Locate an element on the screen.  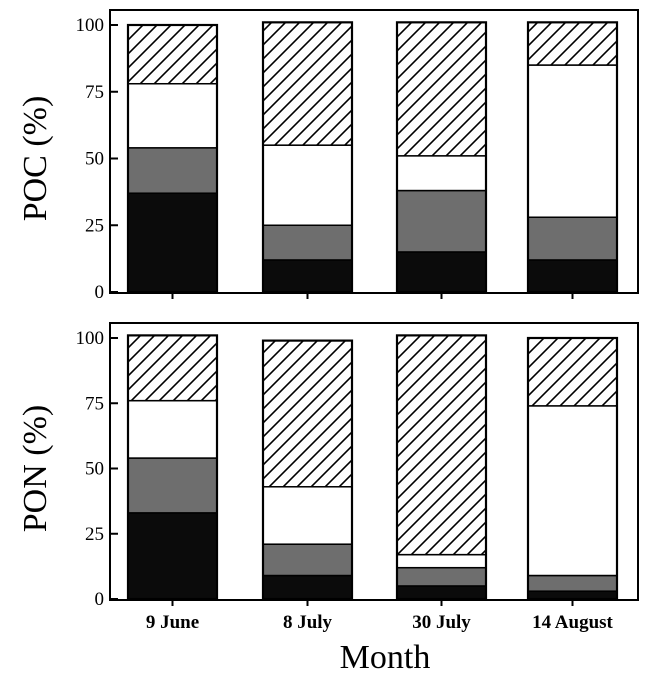
poc-y-tick-label: 50 is located at coordinates (94, 159).